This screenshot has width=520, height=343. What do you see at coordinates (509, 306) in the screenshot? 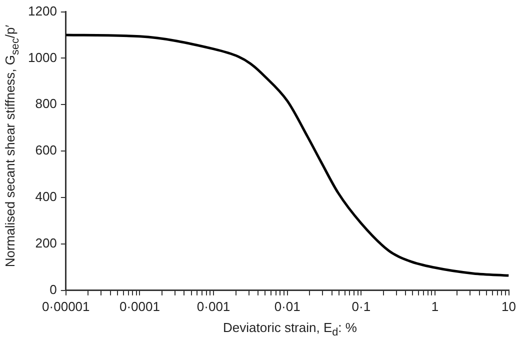
I see `x-tick-label: 10` at bounding box center [509, 306].